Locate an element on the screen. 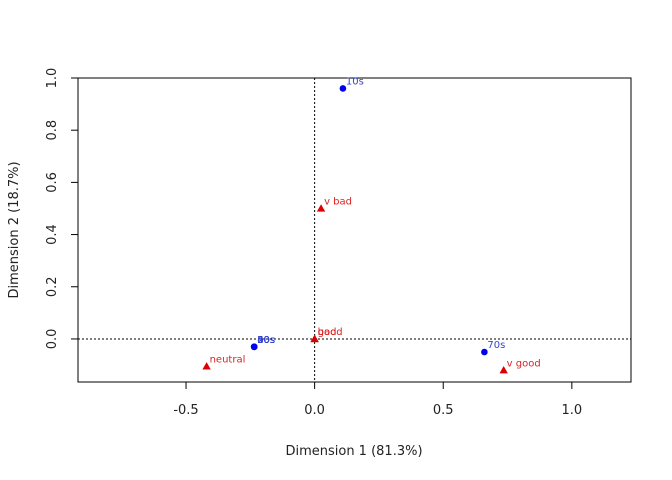 Image resolution: width=672 pixels, height=480 pixels. y-axis: 0.0 0.2 0.4 0.6 0.8 1.0 is located at coordinates (62, 209).